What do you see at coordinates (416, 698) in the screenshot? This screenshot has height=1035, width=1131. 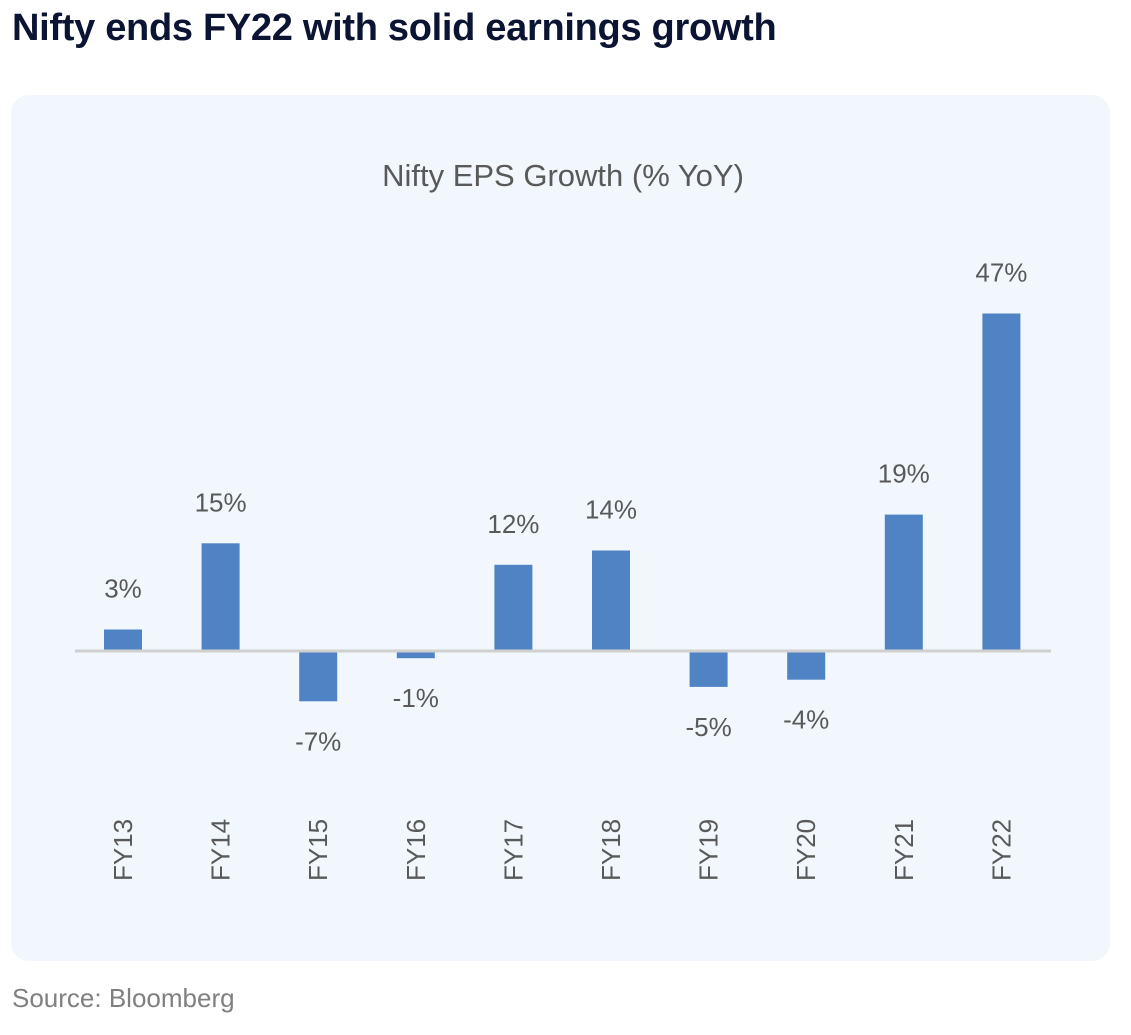 I see `data-label-fy16: -1%` at bounding box center [416, 698].